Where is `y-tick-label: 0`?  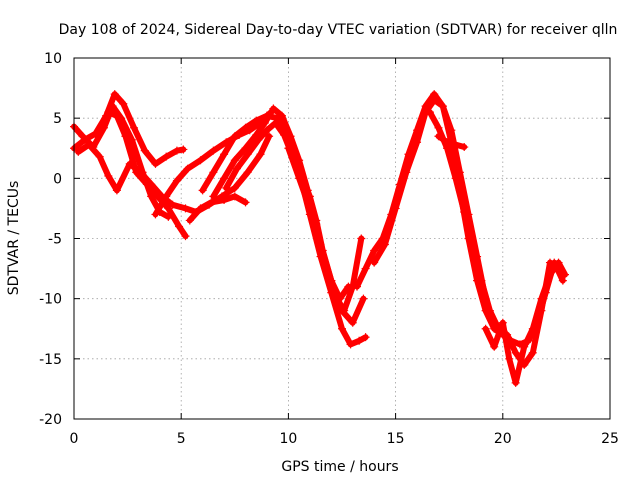 y-tick-label: 0 is located at coordinates (57, 179).